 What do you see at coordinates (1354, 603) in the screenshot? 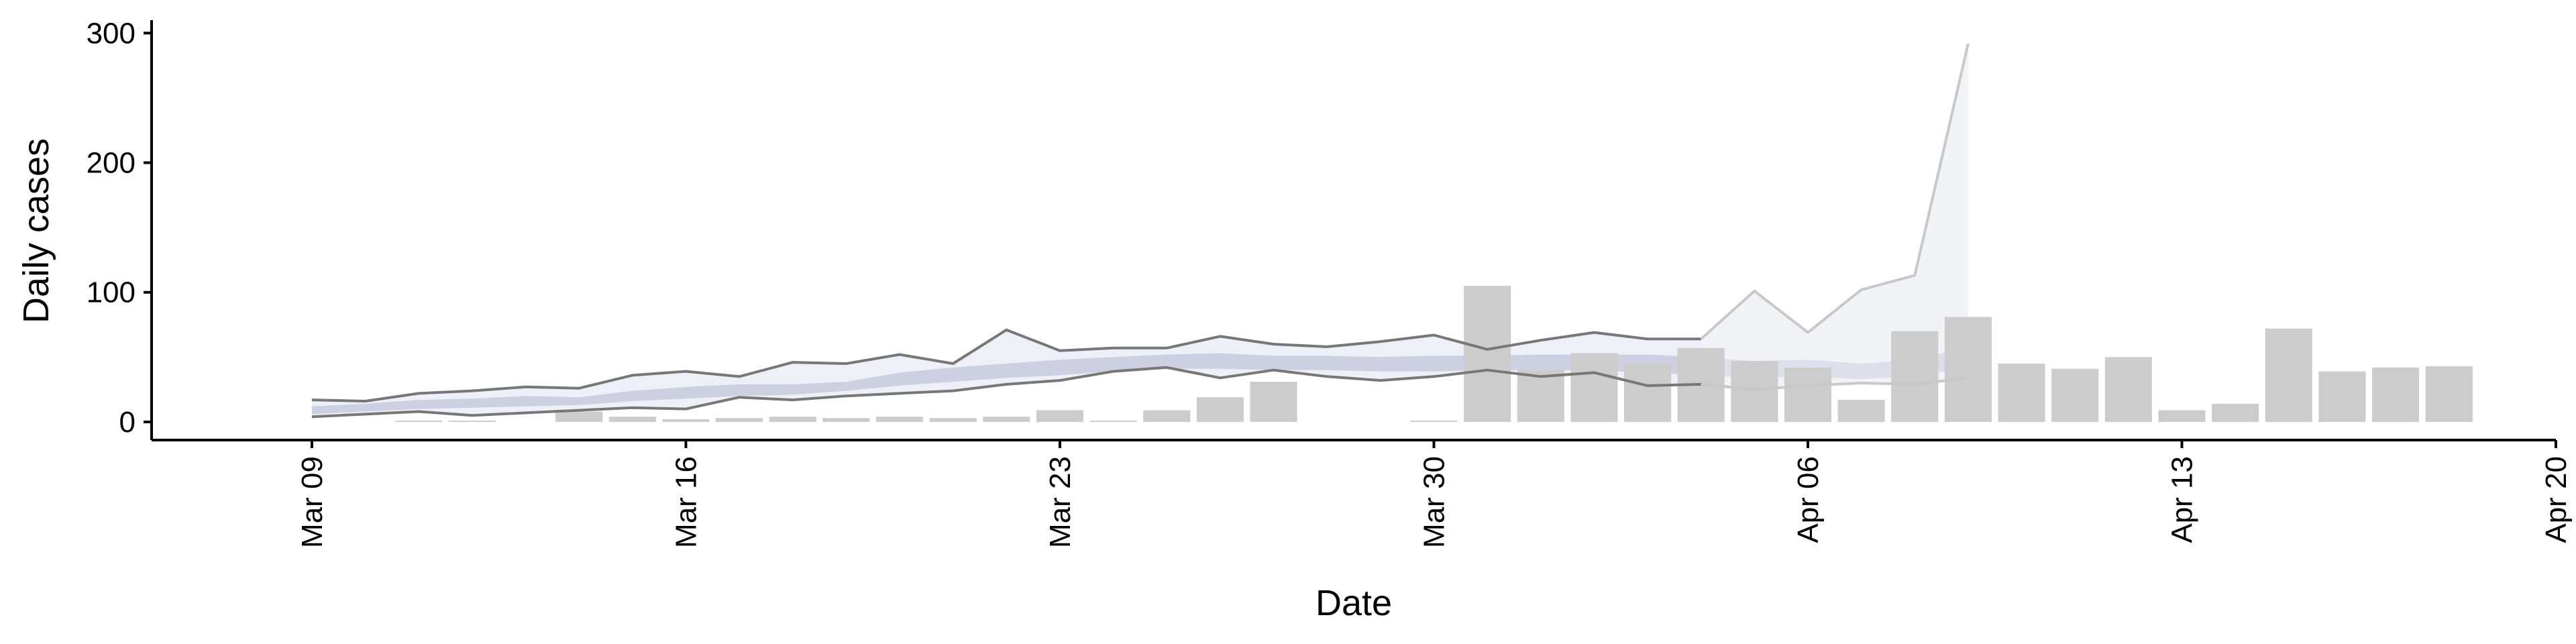
I see `x-axis-title: Date` at bounding box center [1354, 603].